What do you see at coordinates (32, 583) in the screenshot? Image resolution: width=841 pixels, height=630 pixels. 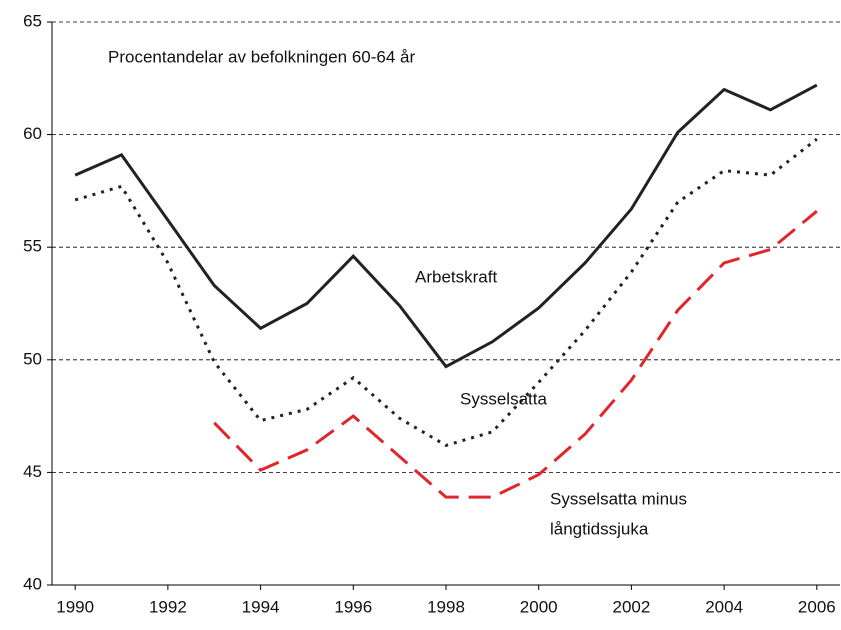 I see `y-tick-label: 40` at bounding box center [32, 583].